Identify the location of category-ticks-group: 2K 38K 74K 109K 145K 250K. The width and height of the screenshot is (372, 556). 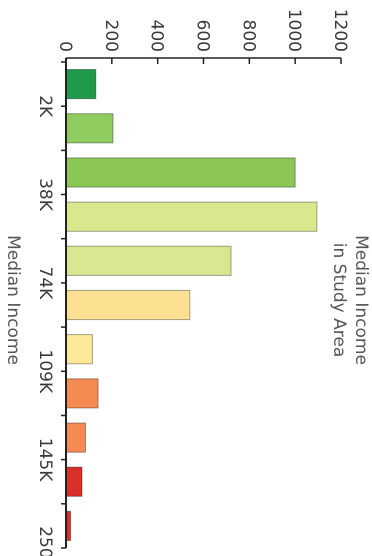
(50, 308).